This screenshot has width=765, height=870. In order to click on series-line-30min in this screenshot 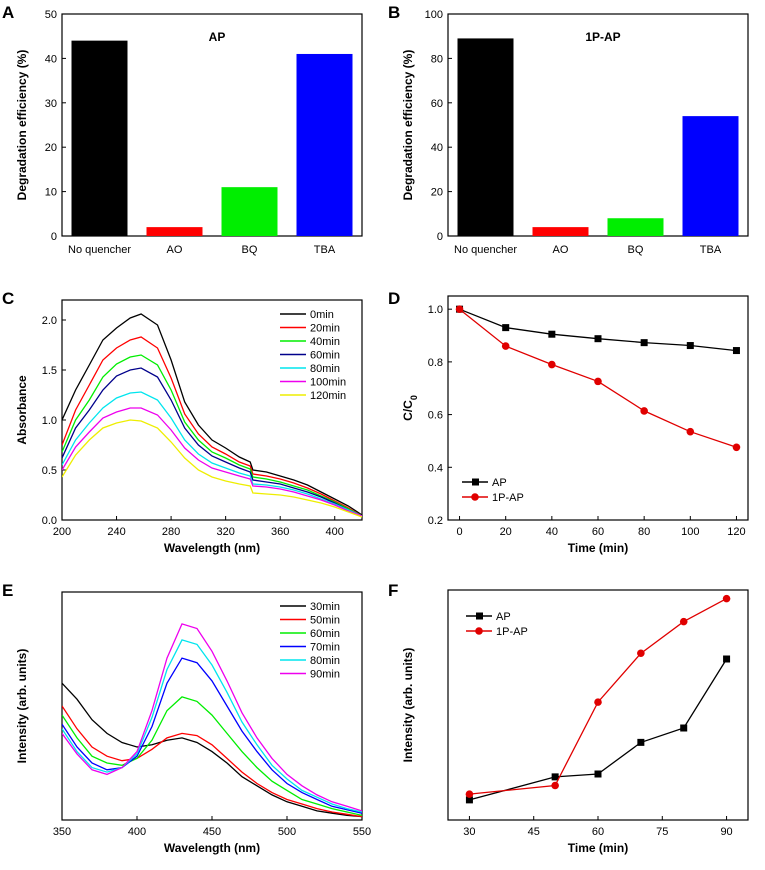, I will do `click(212, 750)`.